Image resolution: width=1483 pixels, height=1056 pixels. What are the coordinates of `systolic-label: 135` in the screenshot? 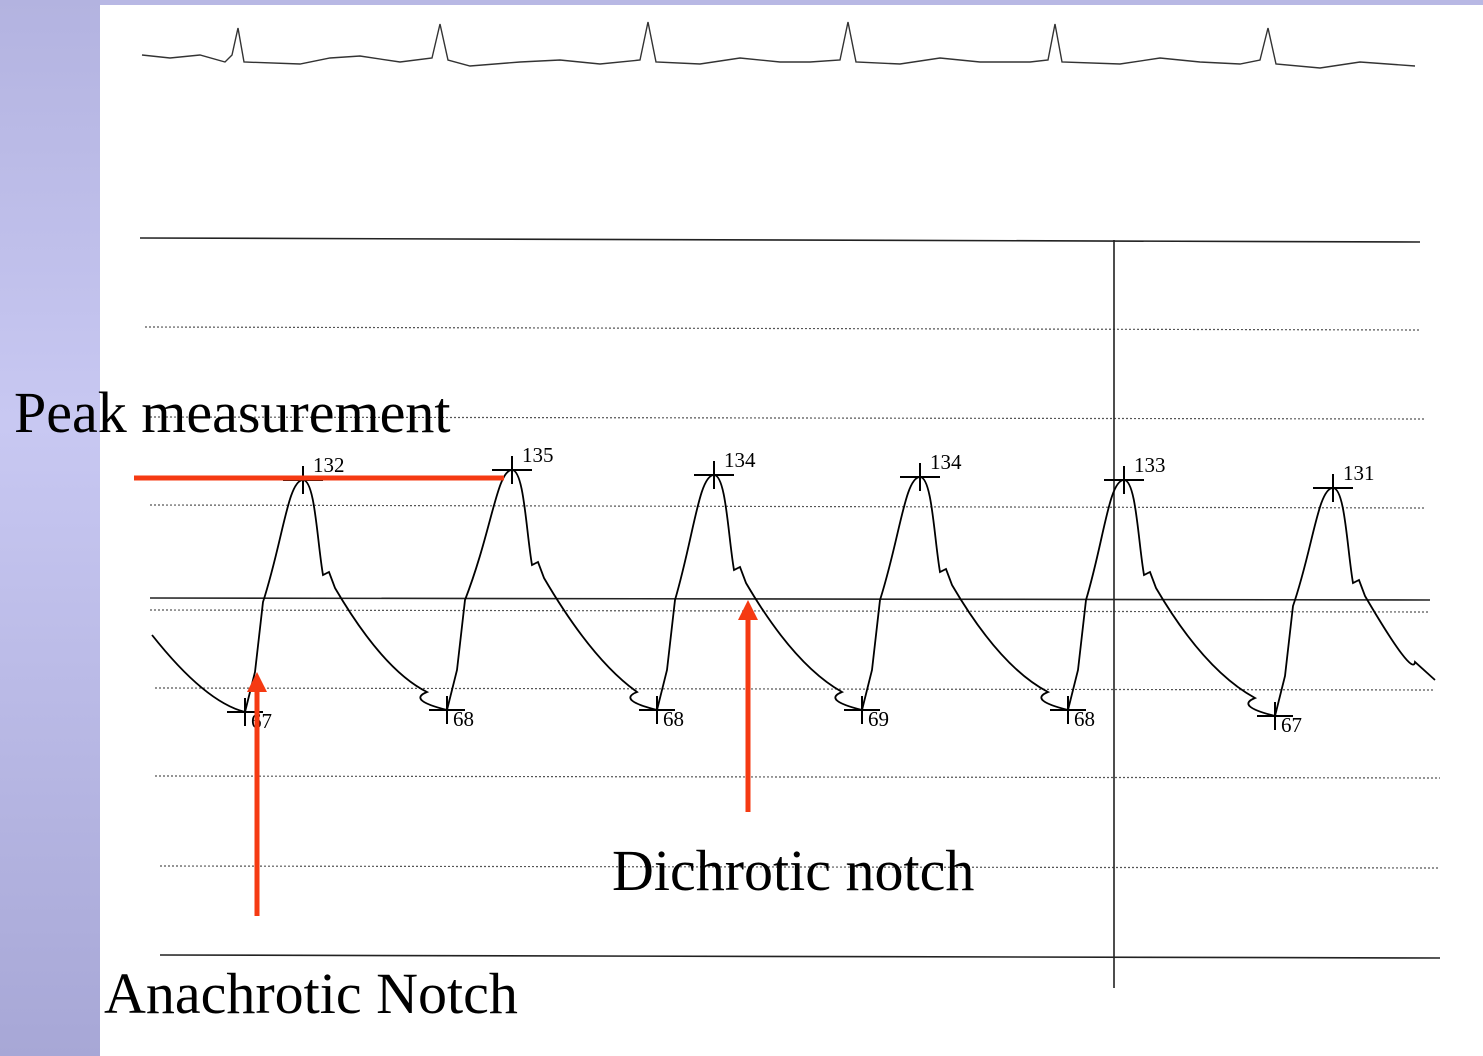 It's located at (538, 455).